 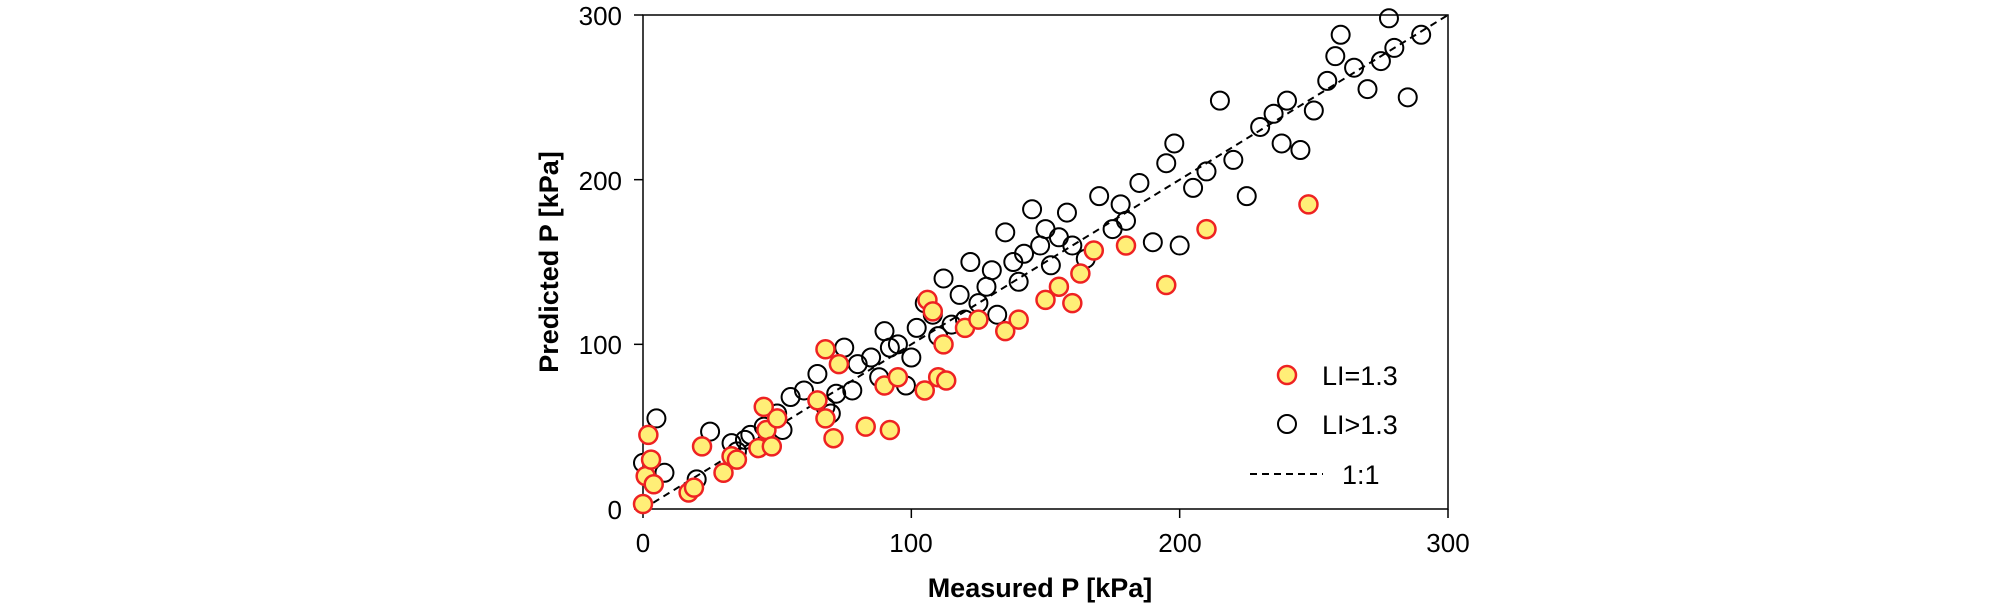 What do you see at coordinates (910, 543) in the screenshot?
I see `x-tick-label: 100` at bounding box center [910, 543].